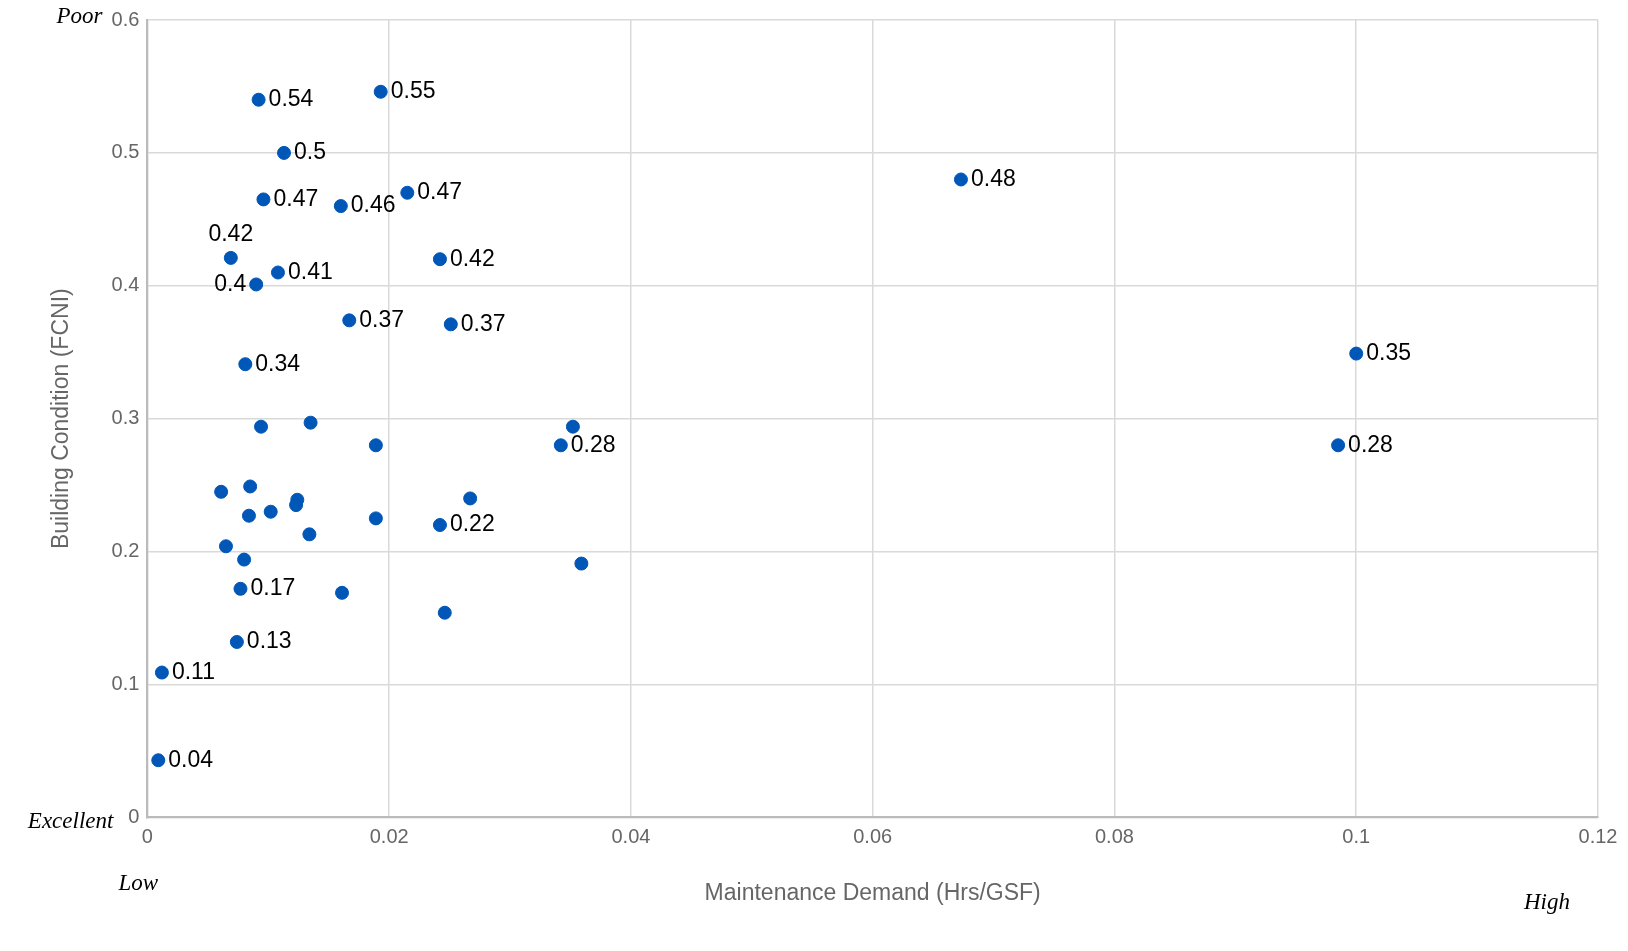 This screenshot has width=1628, height=951. I want to click on x-tick-label: 0.04, so click(631, 835).